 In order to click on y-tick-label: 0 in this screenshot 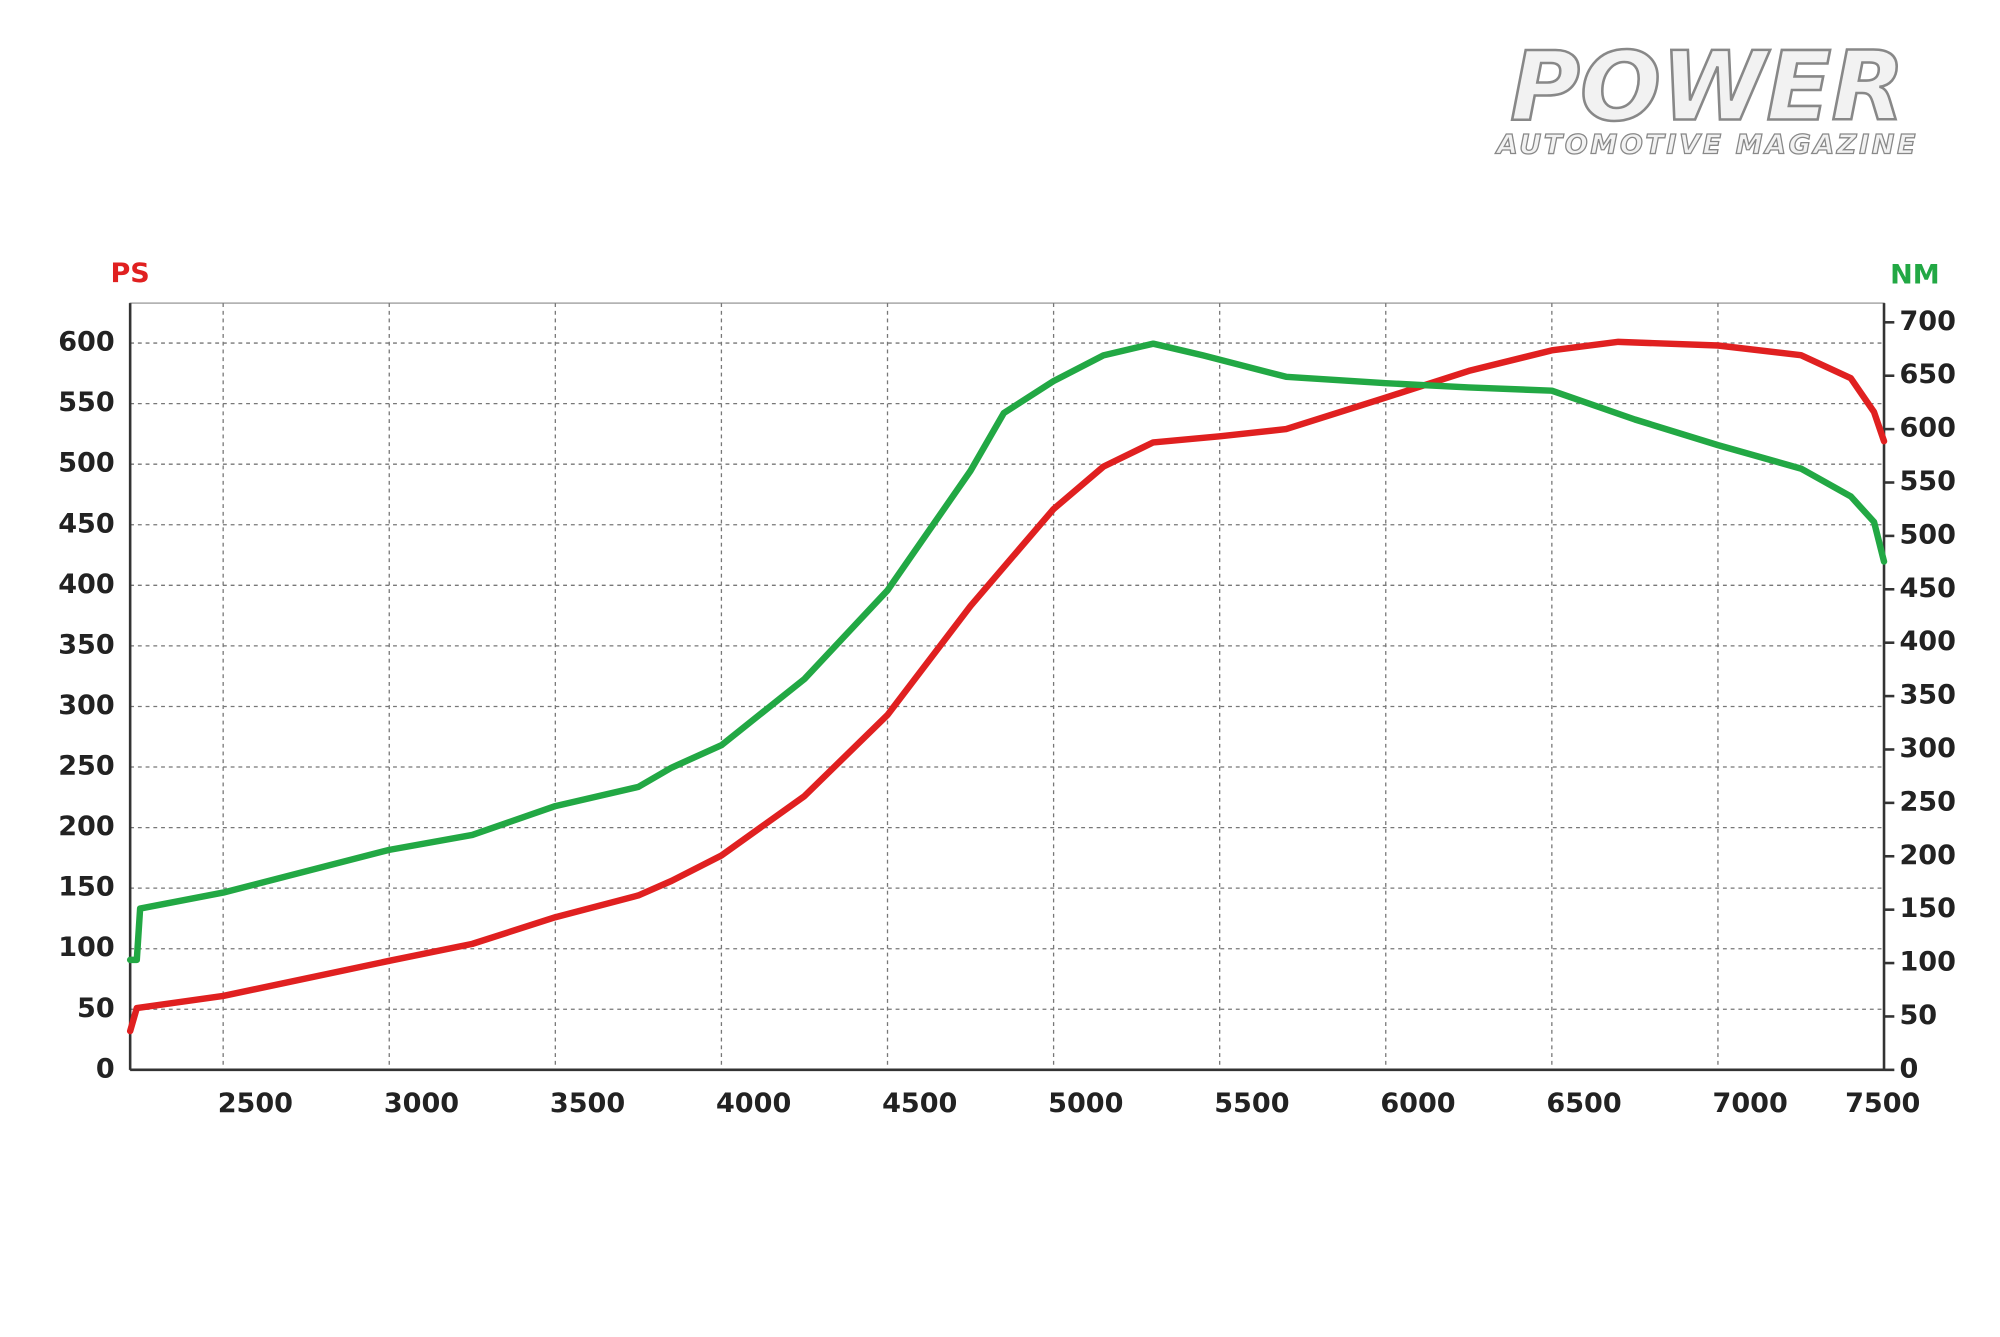, I will do `click(105, 1068)`.